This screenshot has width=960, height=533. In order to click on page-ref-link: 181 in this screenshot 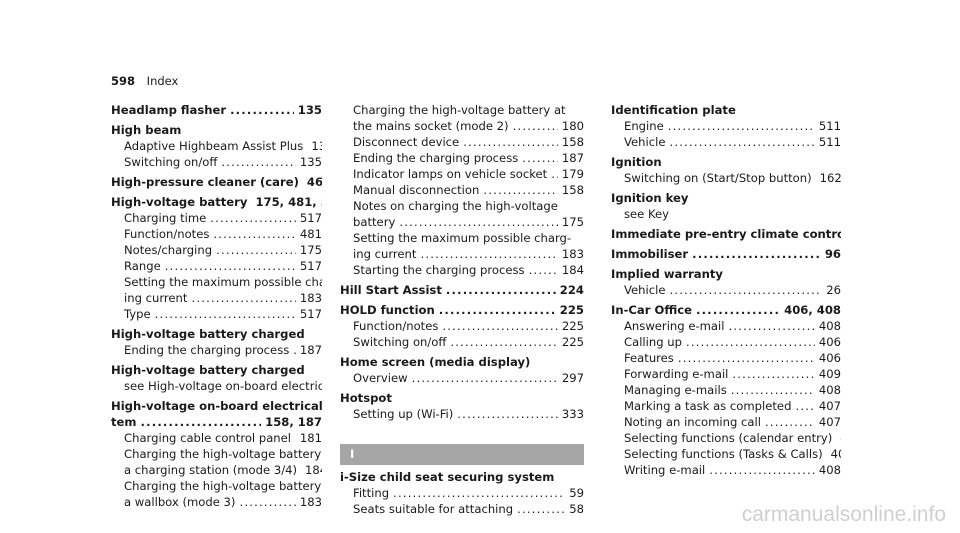, I will do `click(310, 438)`.